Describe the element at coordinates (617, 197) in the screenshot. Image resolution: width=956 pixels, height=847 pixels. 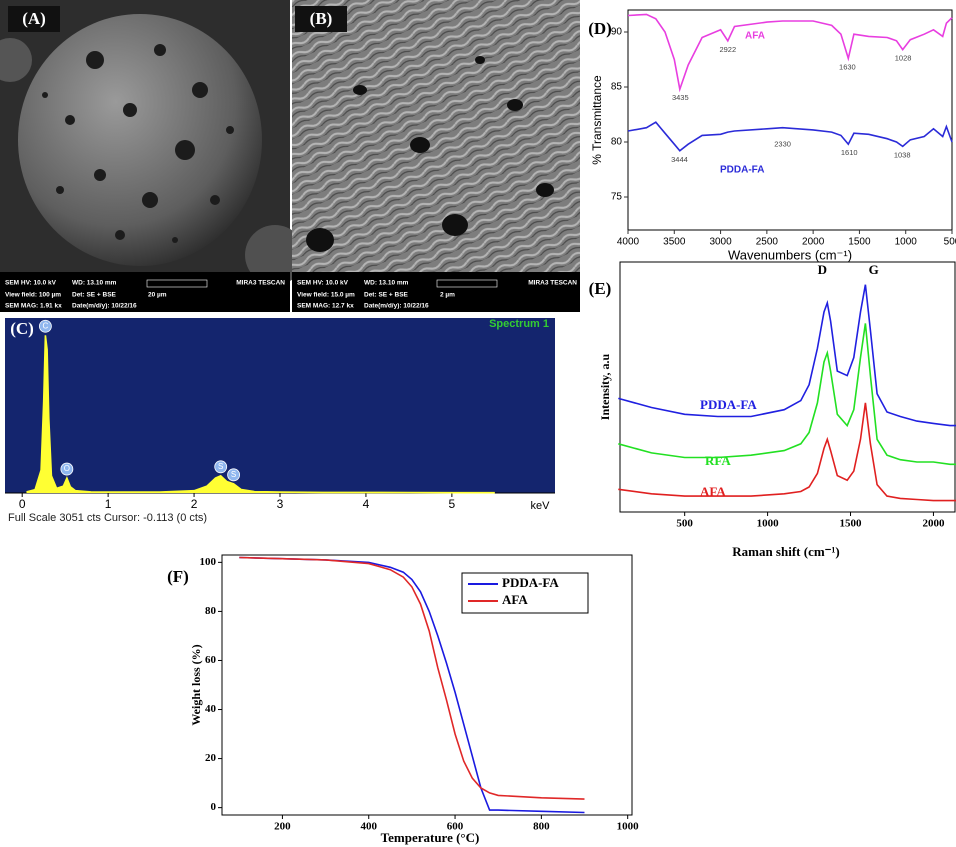
I see `y-tick-label: 75` at that location.